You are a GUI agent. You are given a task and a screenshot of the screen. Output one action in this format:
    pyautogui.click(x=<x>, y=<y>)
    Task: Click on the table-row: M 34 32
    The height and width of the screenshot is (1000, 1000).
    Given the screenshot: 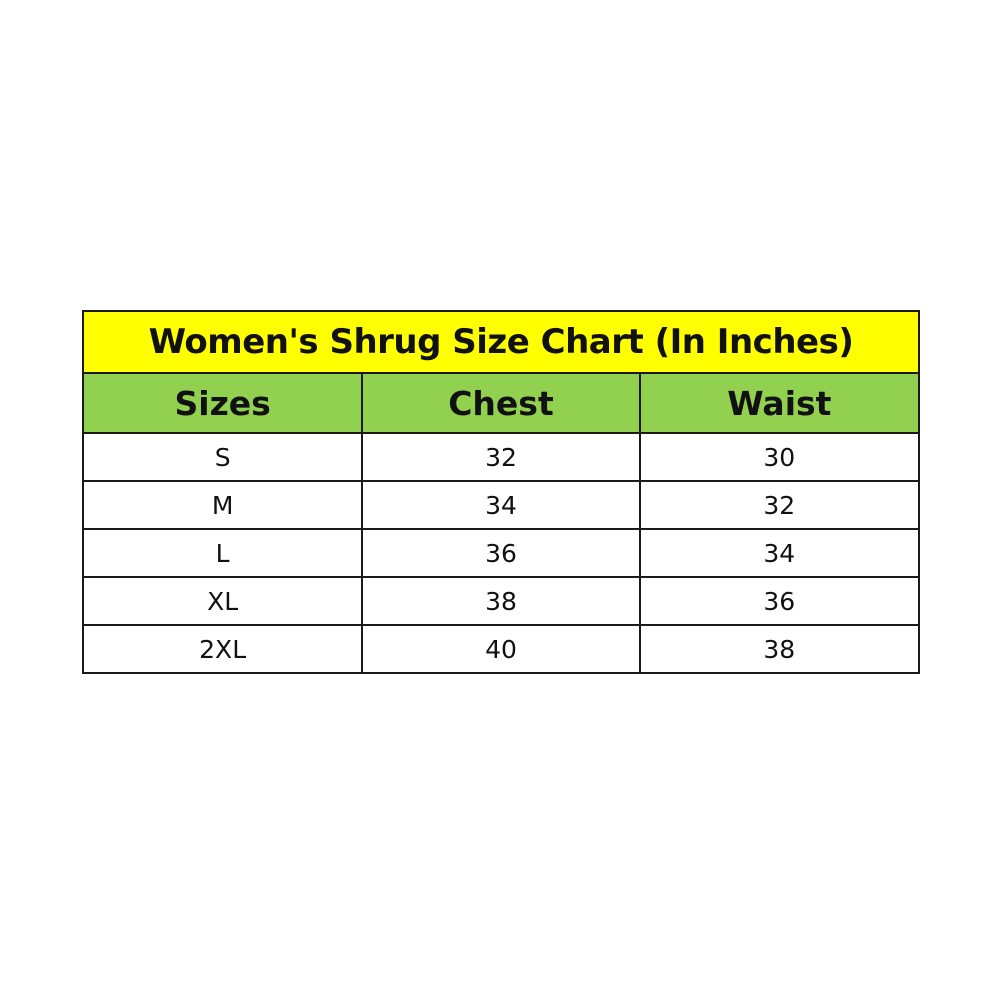 What is the action you would take?
    pyautogui.click(x=501, y=505)
    